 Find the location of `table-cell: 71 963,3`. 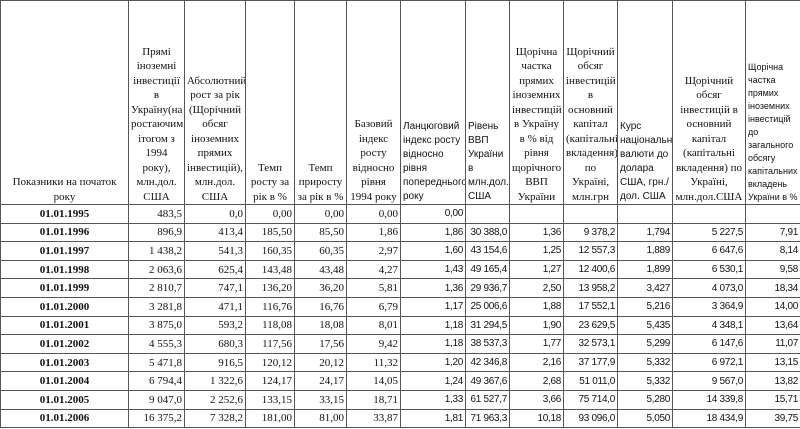

table-cell: 71 963,3 is located at coordinates (487, 418).